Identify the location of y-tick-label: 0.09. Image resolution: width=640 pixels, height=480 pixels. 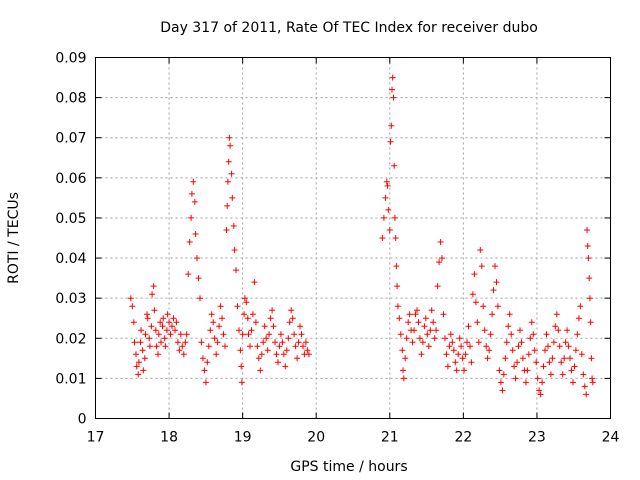
(70, 59).